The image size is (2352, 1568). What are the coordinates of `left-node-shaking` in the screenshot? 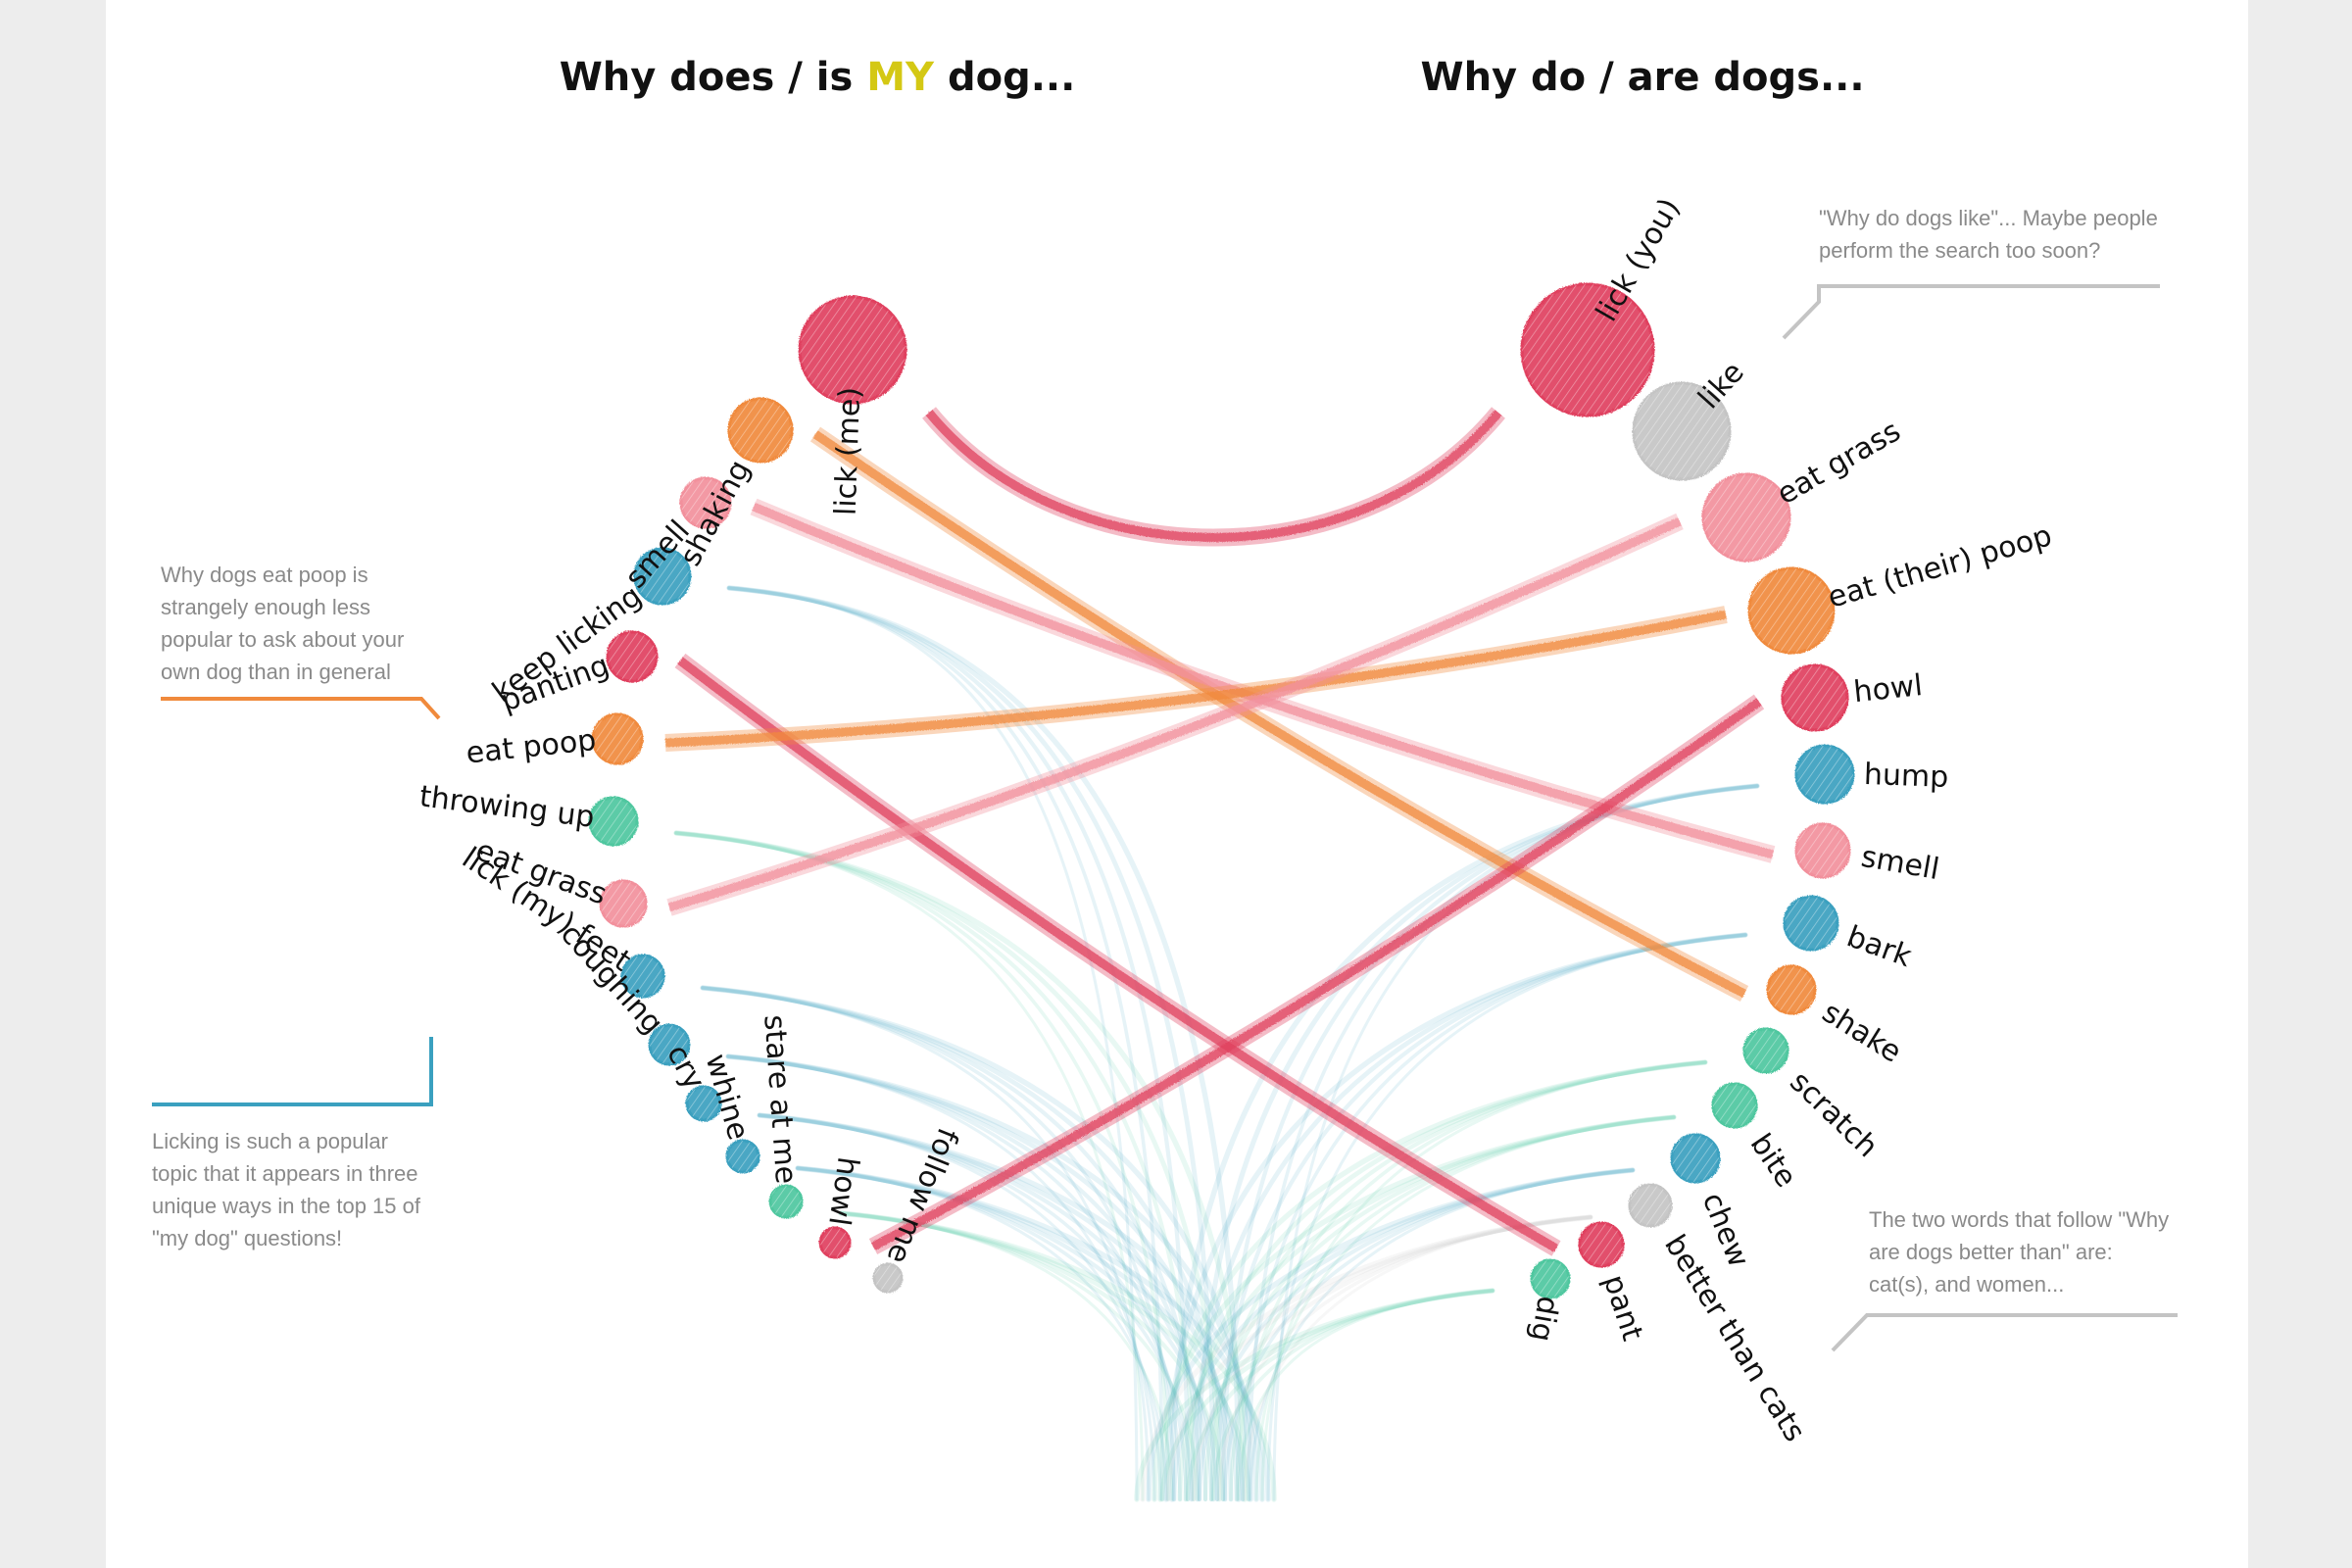 It's located at (760, 430).